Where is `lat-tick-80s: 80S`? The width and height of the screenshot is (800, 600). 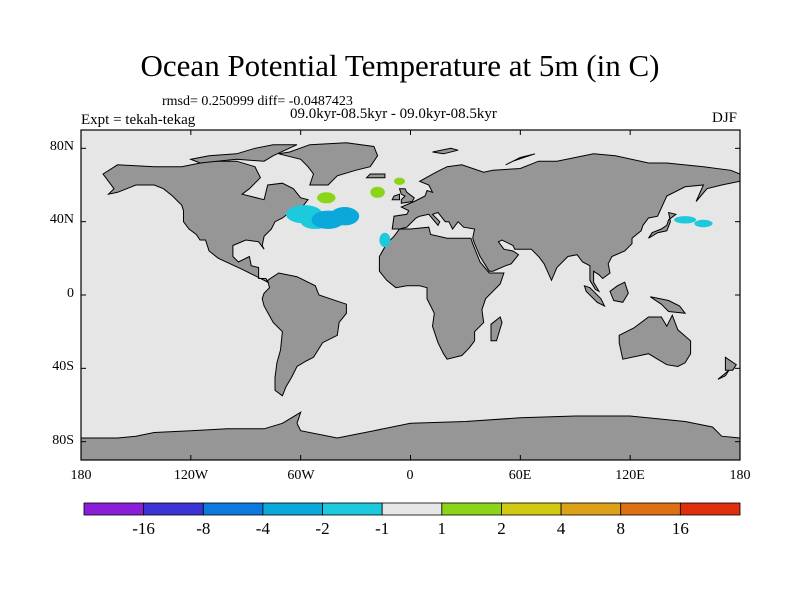
lat-tick-80s: 80S is located at coordinates (63, 440).